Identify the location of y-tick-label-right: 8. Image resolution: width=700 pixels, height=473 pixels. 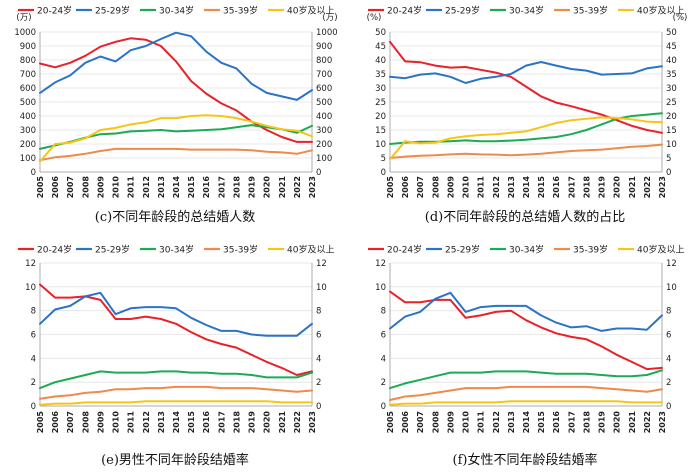
(668, 312).